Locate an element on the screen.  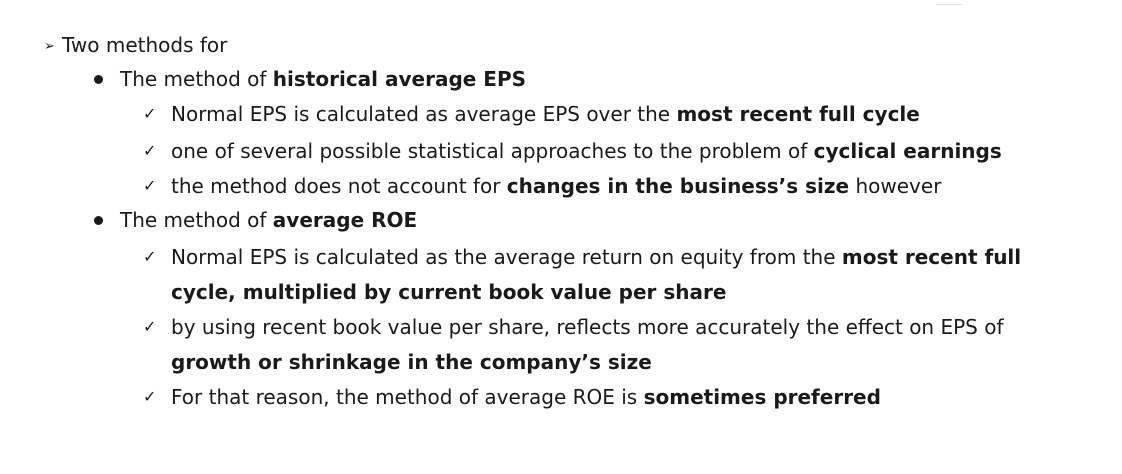
method-1-title-bold: historical average EPS is located at coordinates (399, 79).